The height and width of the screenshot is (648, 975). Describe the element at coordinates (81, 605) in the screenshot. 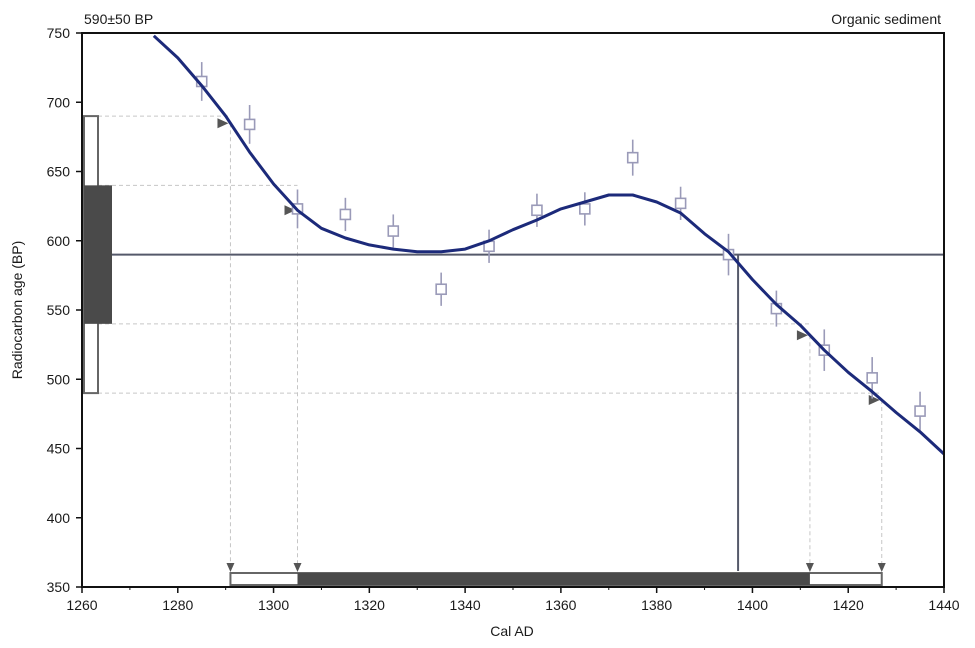

I see `x-tick-label: 1260` at that location.